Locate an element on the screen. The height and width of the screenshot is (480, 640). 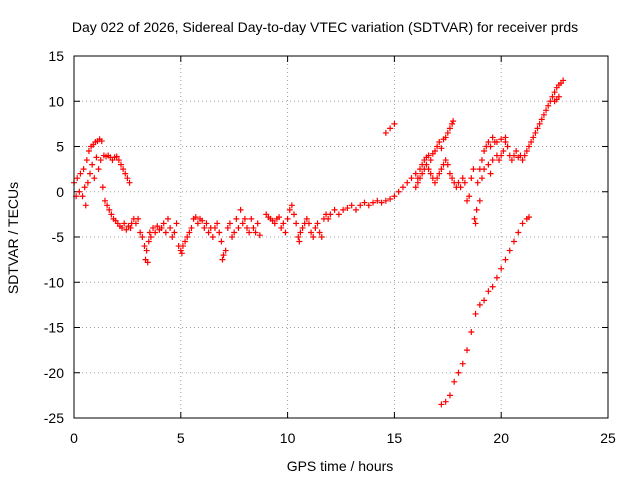
x-tick-label: 25 is located at coordinates (608, 438).